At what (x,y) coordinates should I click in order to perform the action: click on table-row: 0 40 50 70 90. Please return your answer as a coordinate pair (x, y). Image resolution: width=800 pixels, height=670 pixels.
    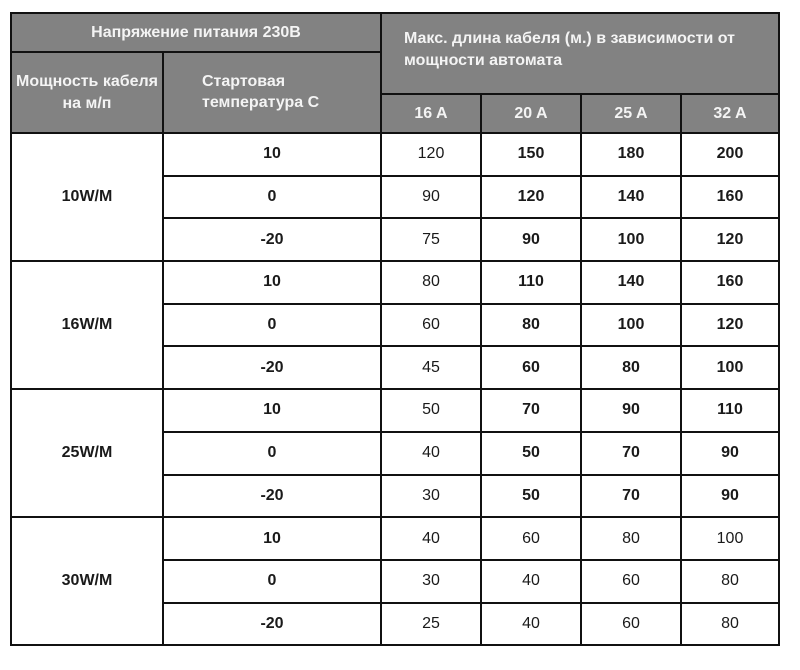
    Looking at the image, I should click on (395, 453).